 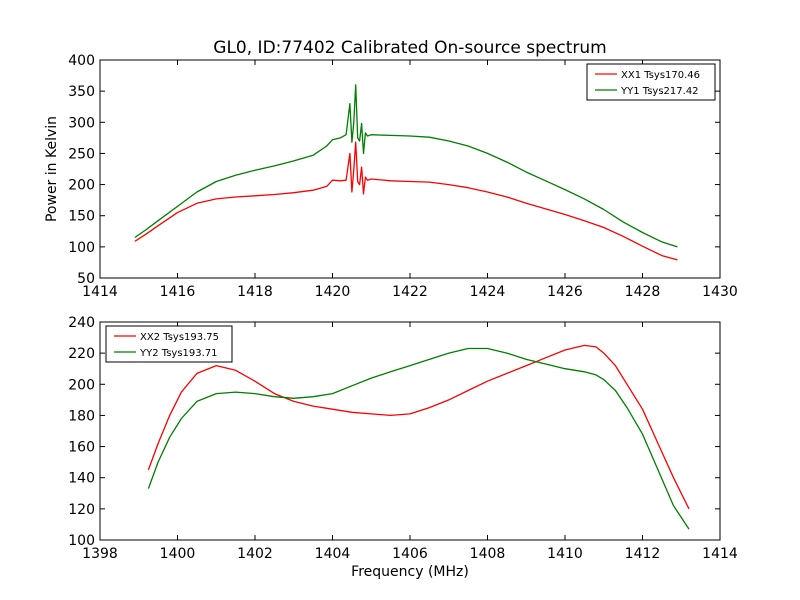 I want to click on top-x-tick-label: 1414, so click(x=100, y=292).